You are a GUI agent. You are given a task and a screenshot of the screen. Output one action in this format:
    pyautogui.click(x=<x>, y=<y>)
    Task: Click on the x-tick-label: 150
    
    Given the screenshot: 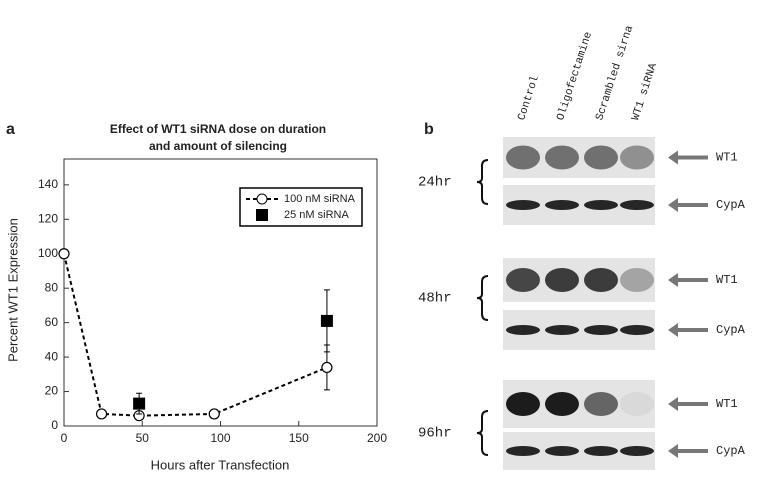 What is the action you would take?
    pyautogui.click(x=299, y=438)
    